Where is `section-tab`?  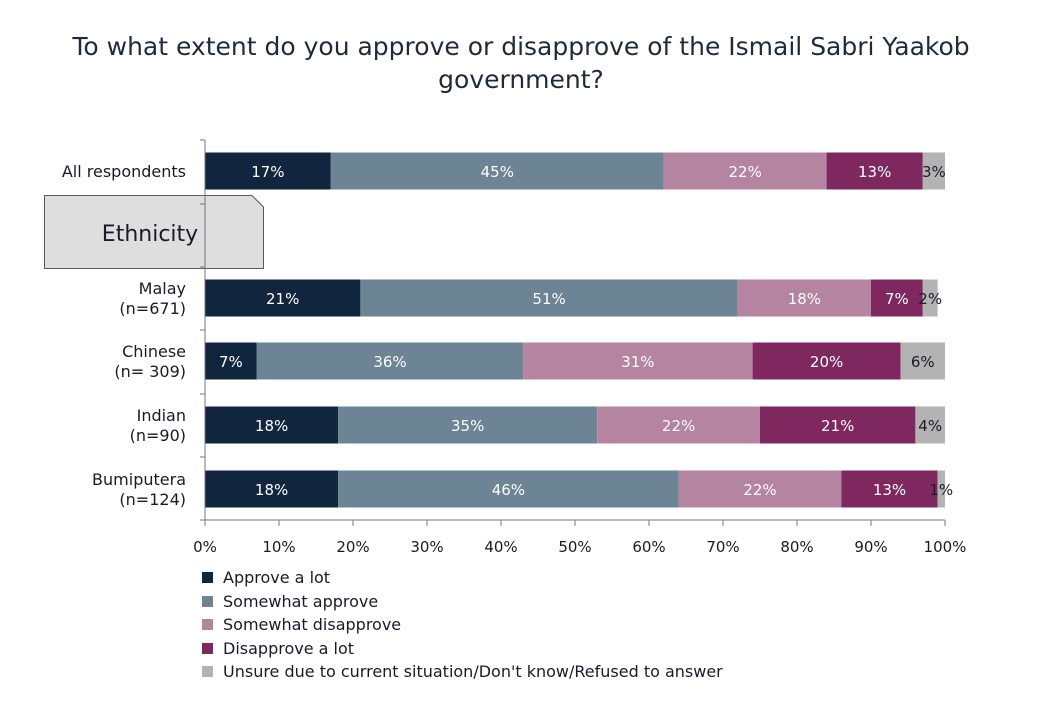
section-tab is located at coordinates (154, 232).